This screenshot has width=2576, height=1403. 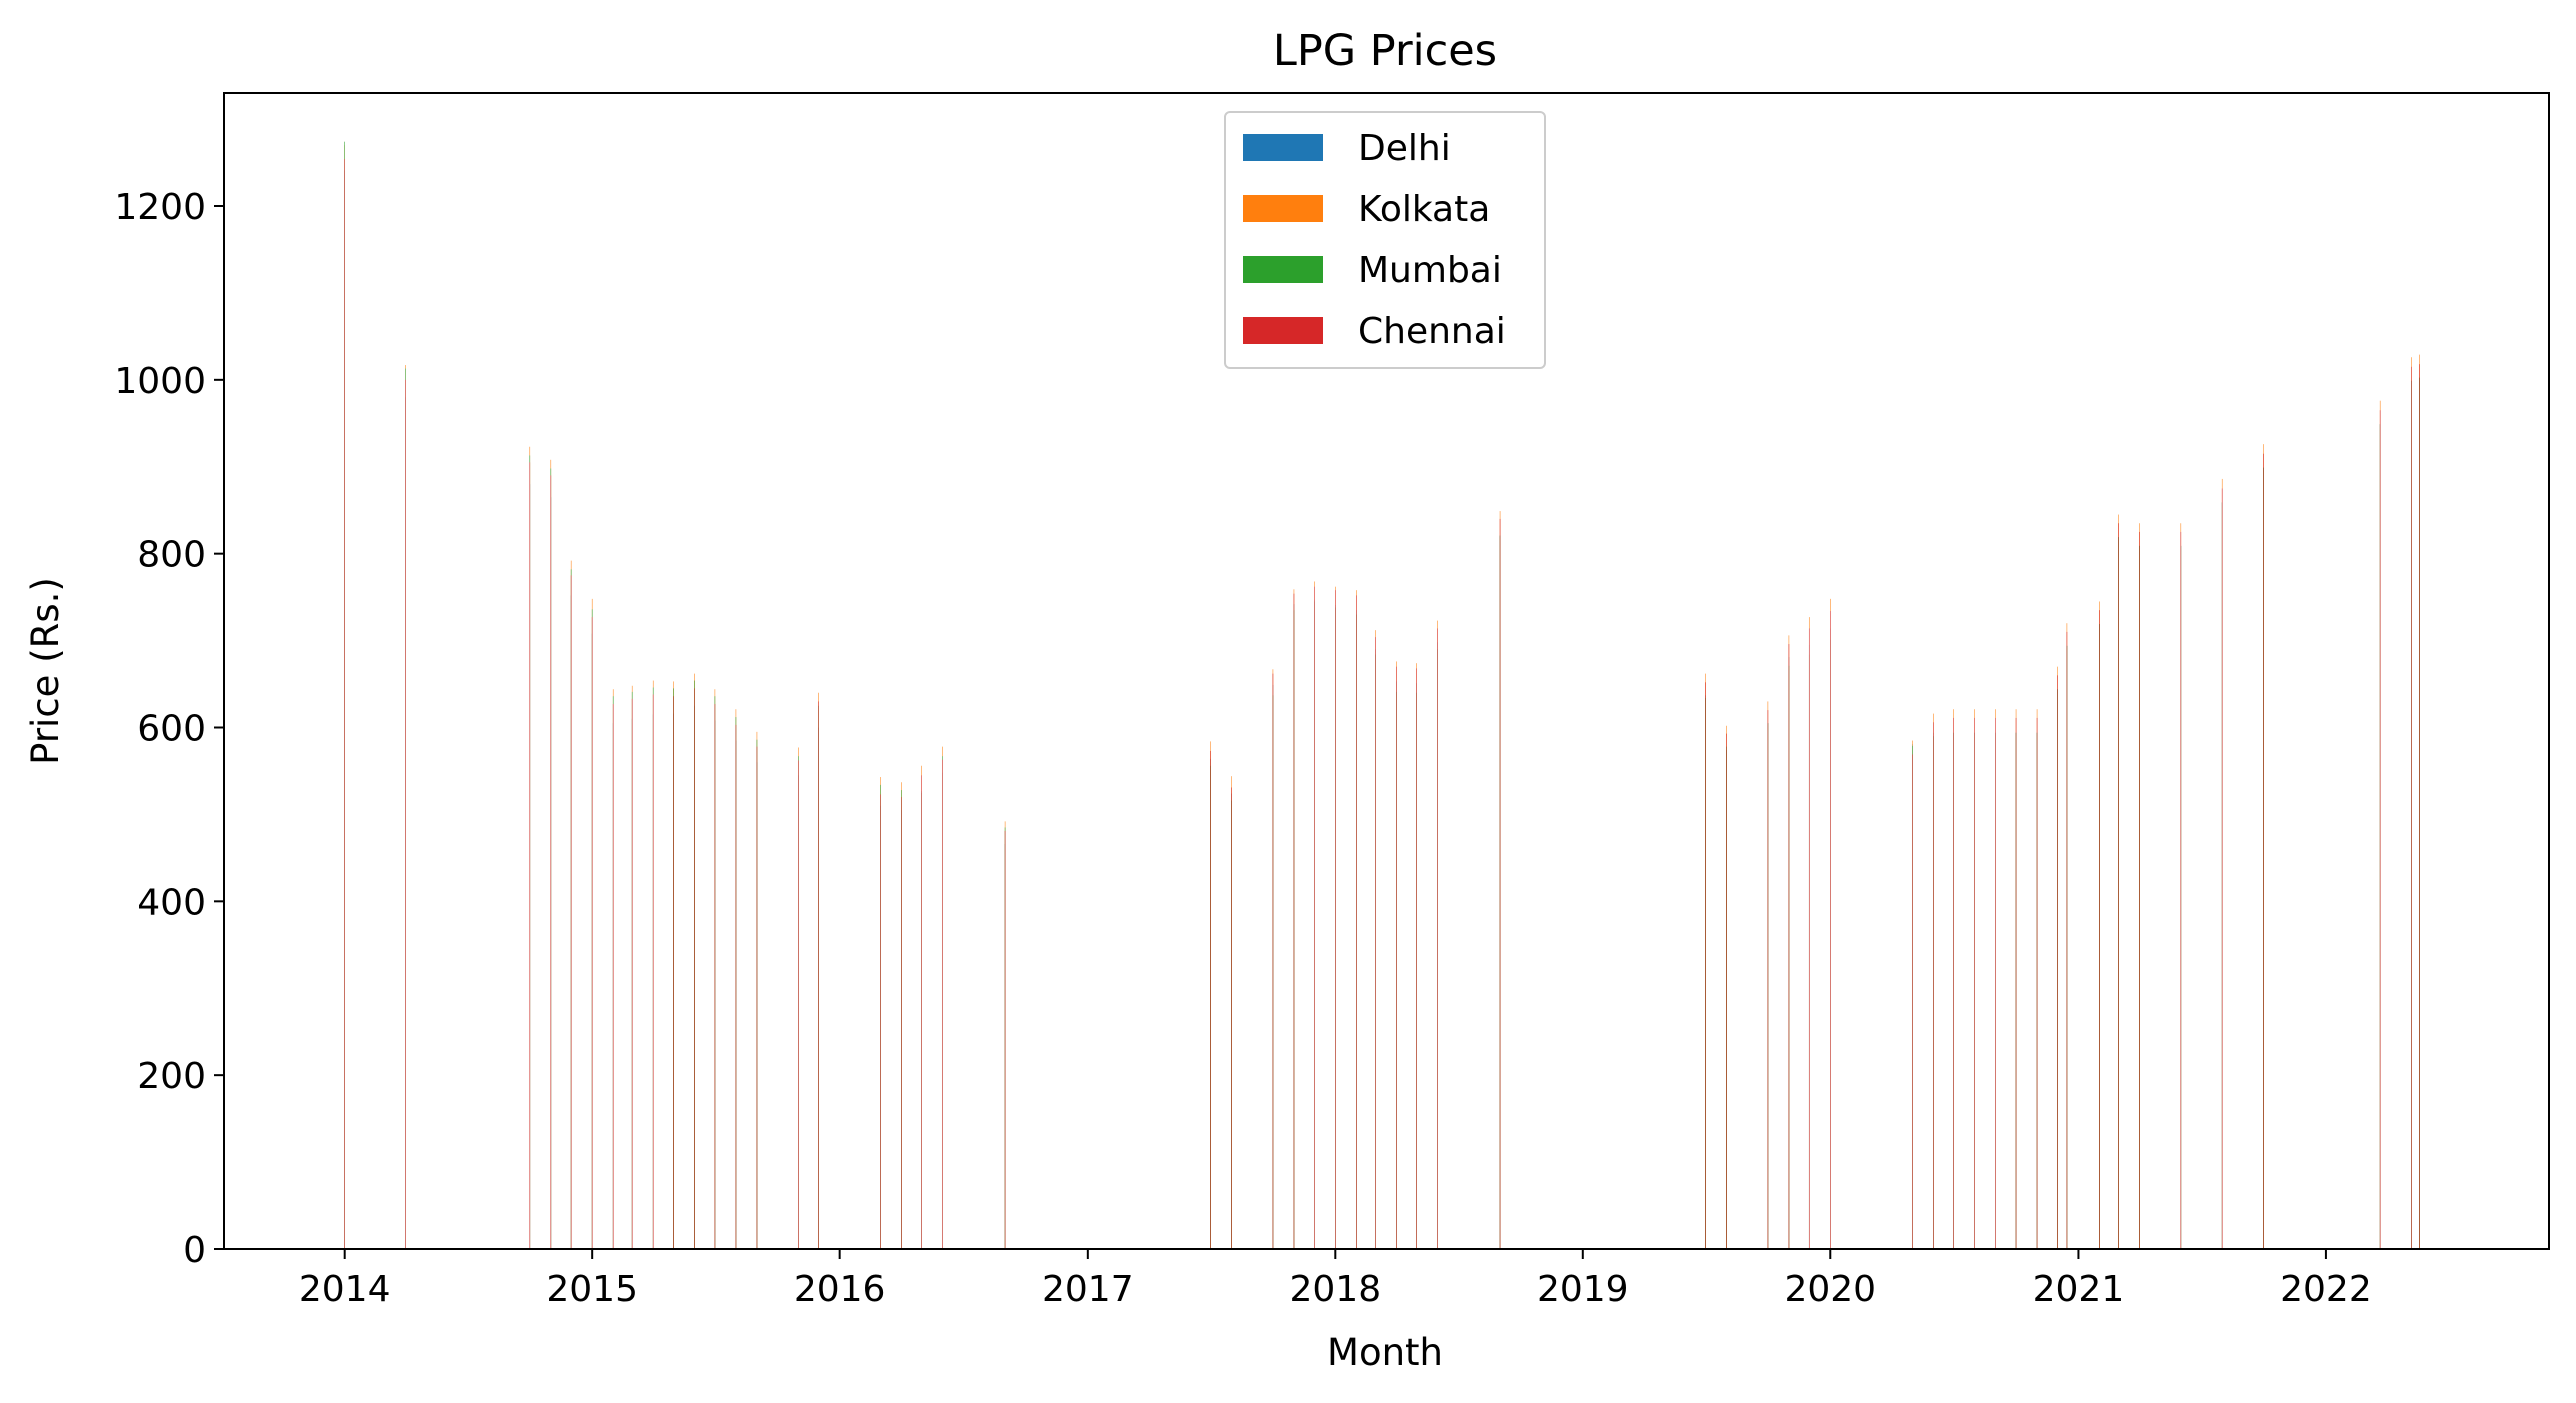 I want to click on y-axis: 0 200 400 600 800 1000 1200, so click(x=169, y=729).